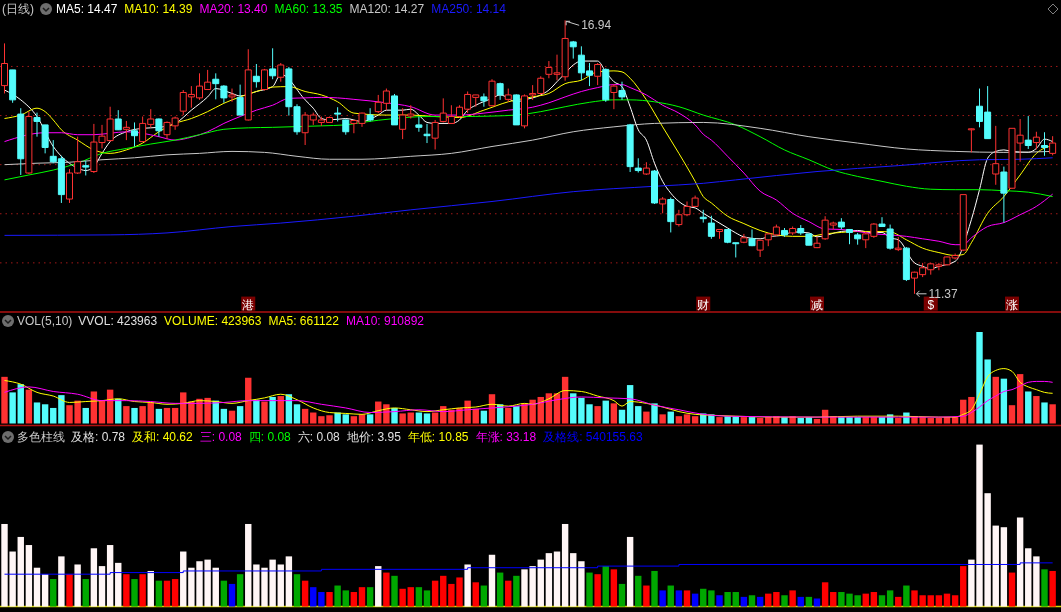 This screenshot has height=612, width=1061. I want to click on text: MA5: 14.47, so click(86, 9).